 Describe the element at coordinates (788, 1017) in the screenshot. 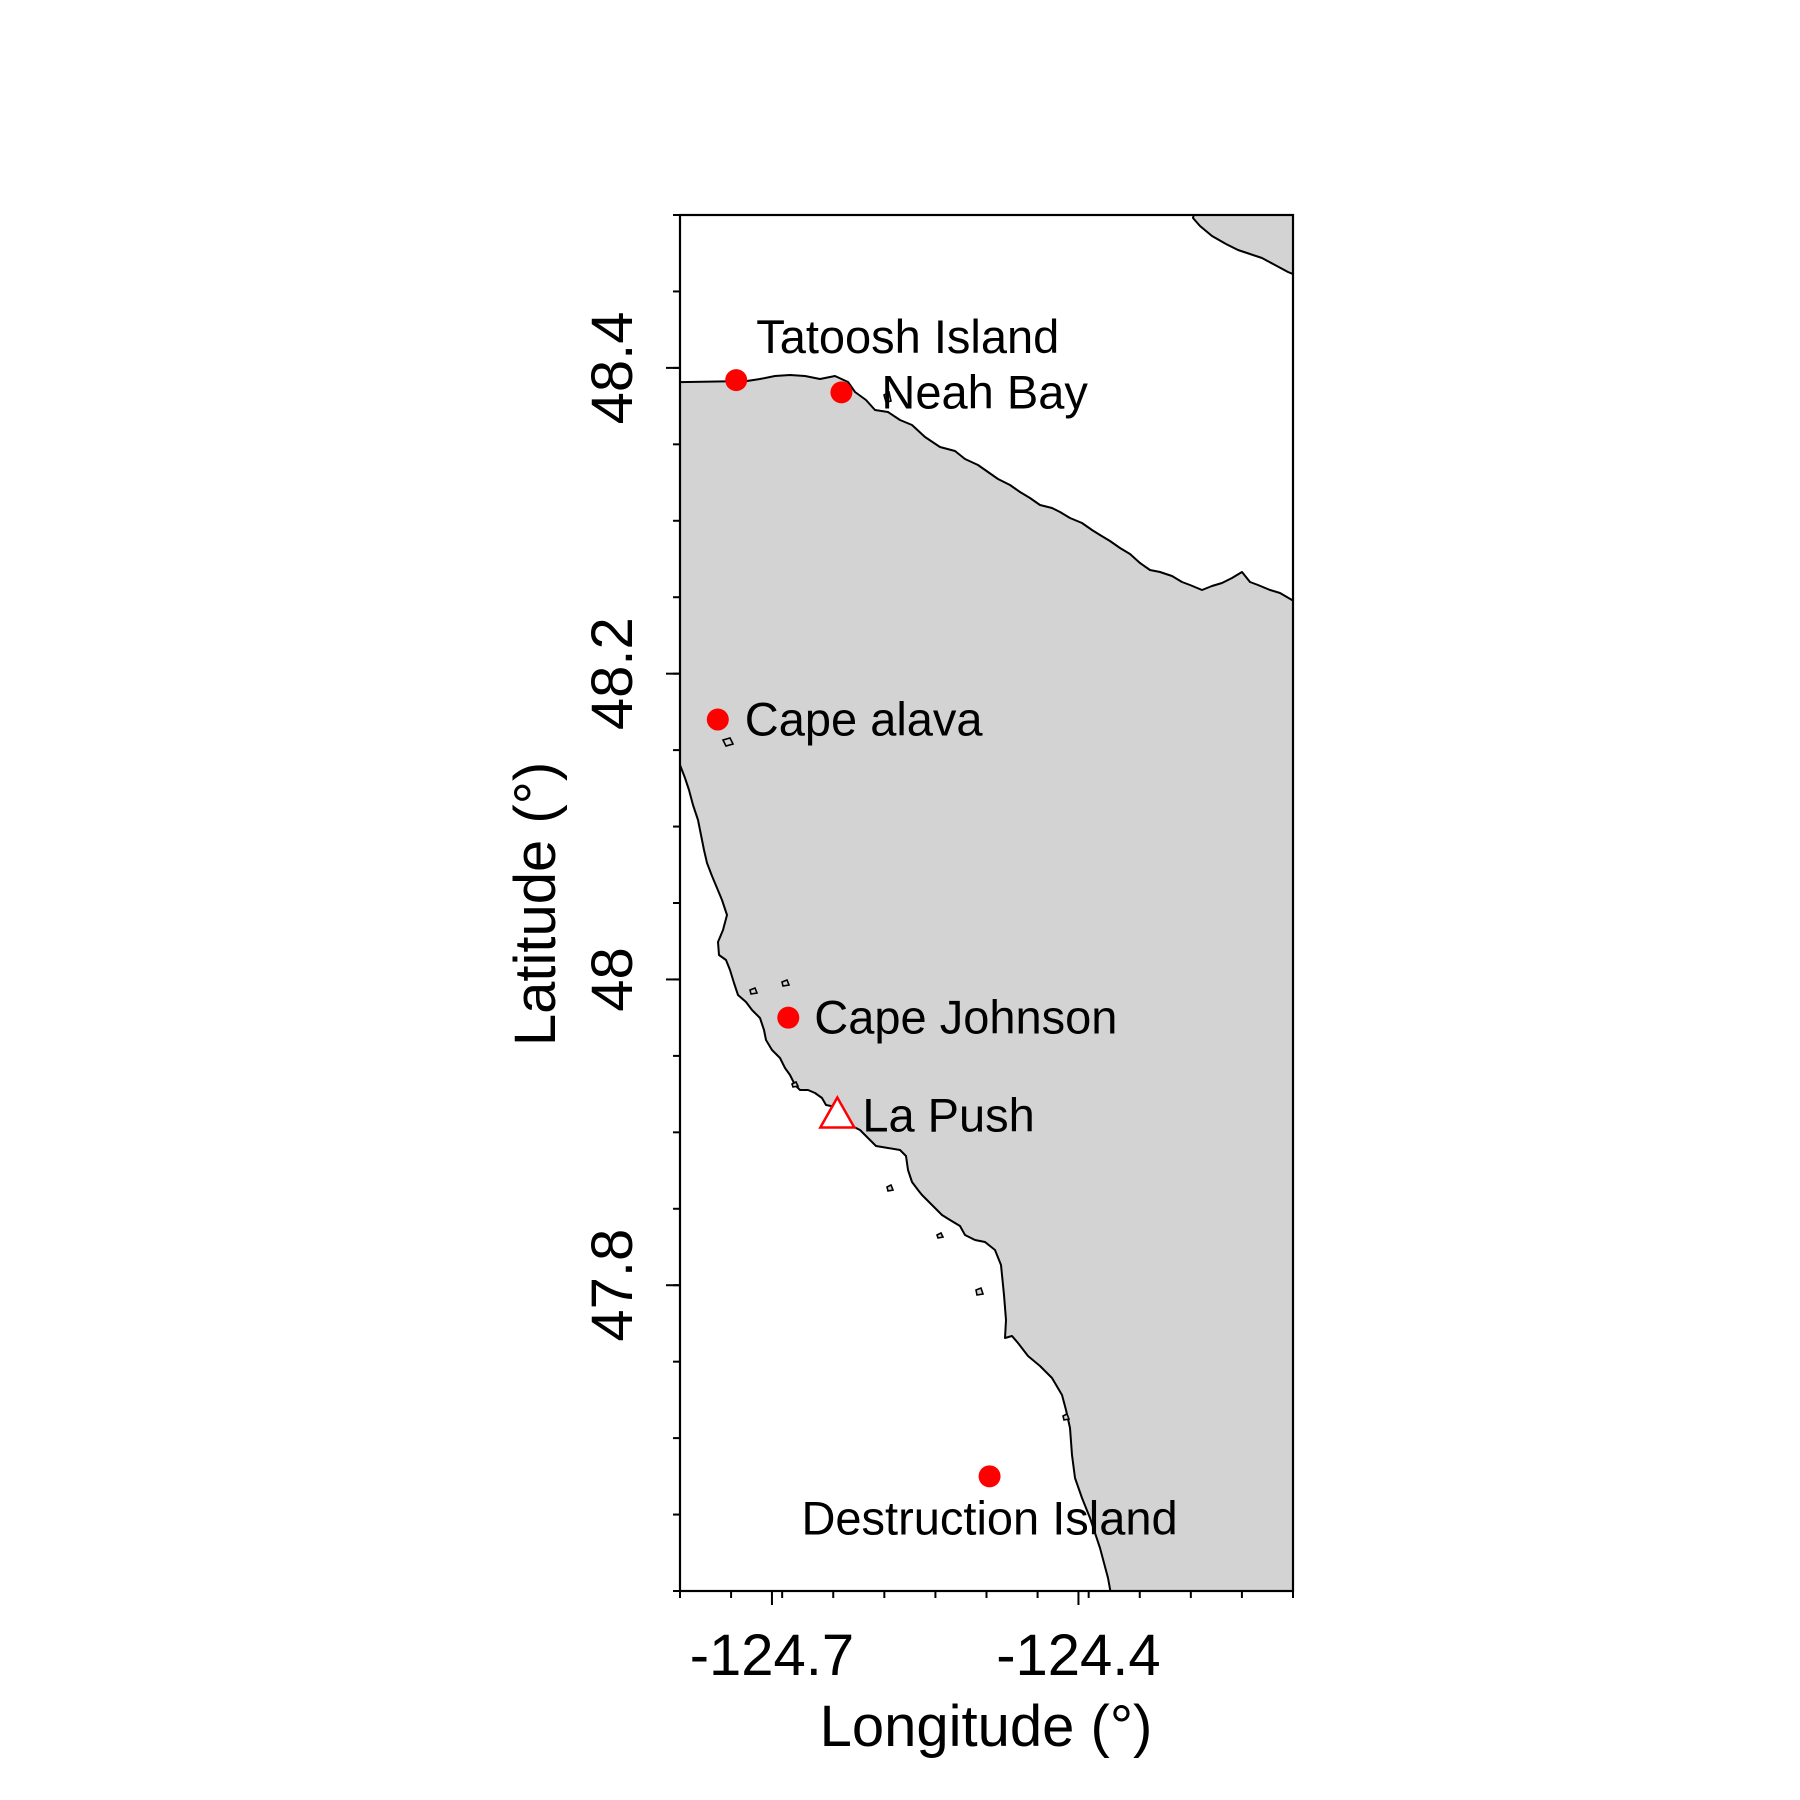

I see `site-marker-cape-johnson` at that location.